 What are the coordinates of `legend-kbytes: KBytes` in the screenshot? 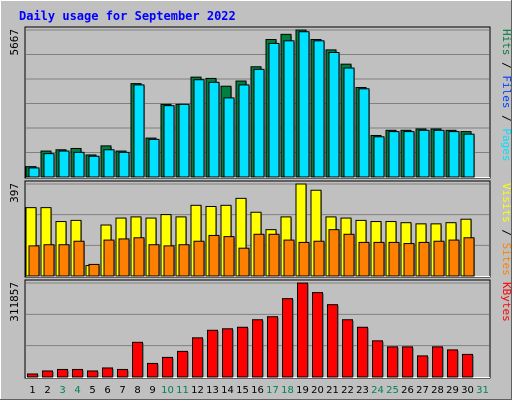 It's located at (506, 302).